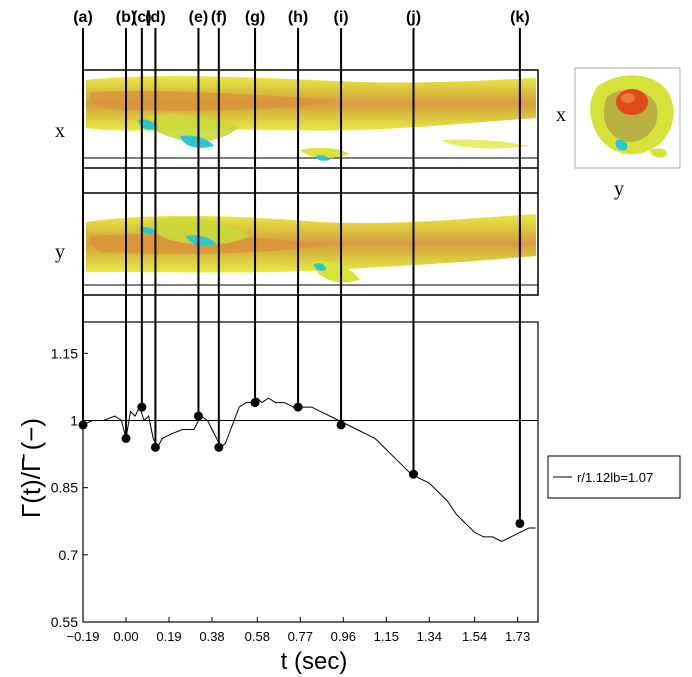  What do you see at coordinates (298, 17) in the screenshot?
I see `marker-label: (h)` at bounding box center [298, 17].